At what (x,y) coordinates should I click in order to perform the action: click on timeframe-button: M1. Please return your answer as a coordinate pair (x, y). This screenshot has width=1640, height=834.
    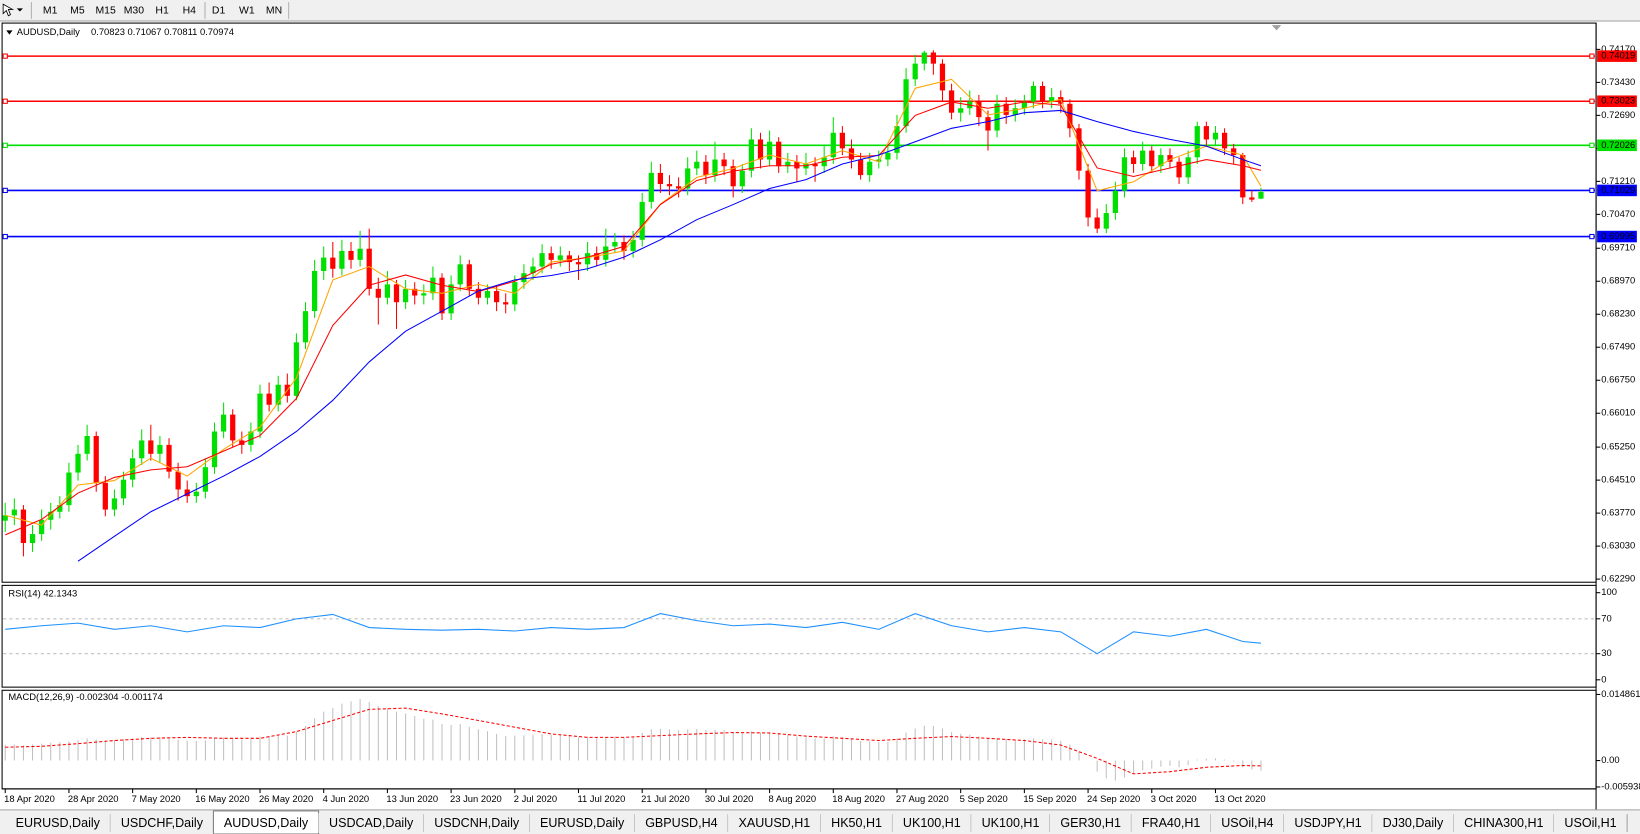
    Looking at the image, I should click on (50, 10).